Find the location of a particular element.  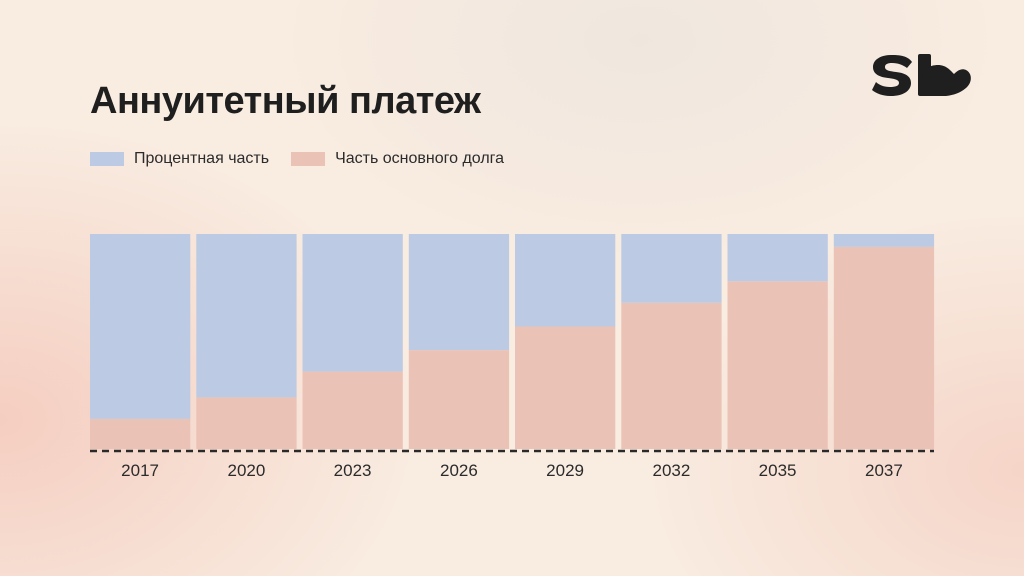

sb-logo-icon is located at coordinates (921, 75).